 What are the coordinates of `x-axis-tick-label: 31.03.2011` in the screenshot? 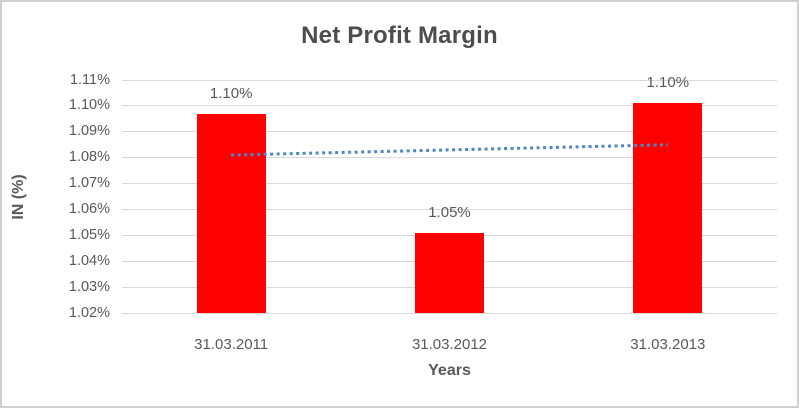 It's located at (231, 344).